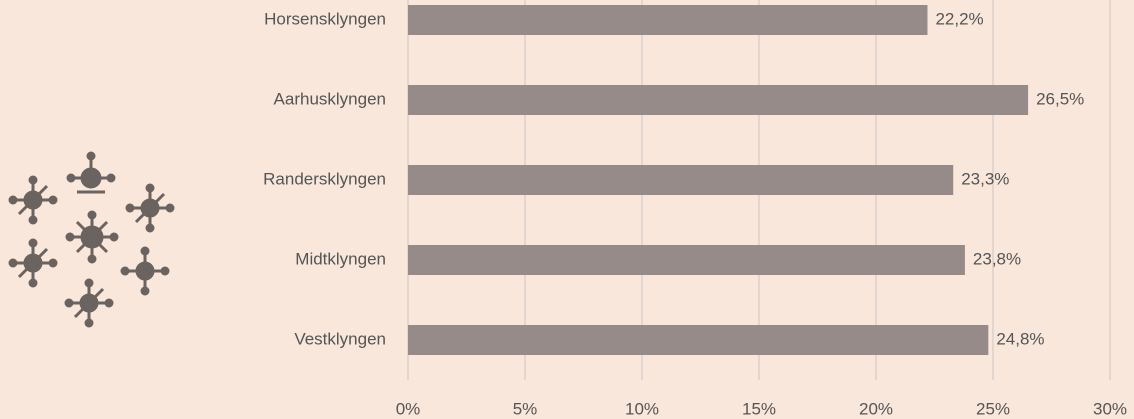 The image size is (1134, 419). I want to click on data-label: 24,8%, so click(1020, 338).